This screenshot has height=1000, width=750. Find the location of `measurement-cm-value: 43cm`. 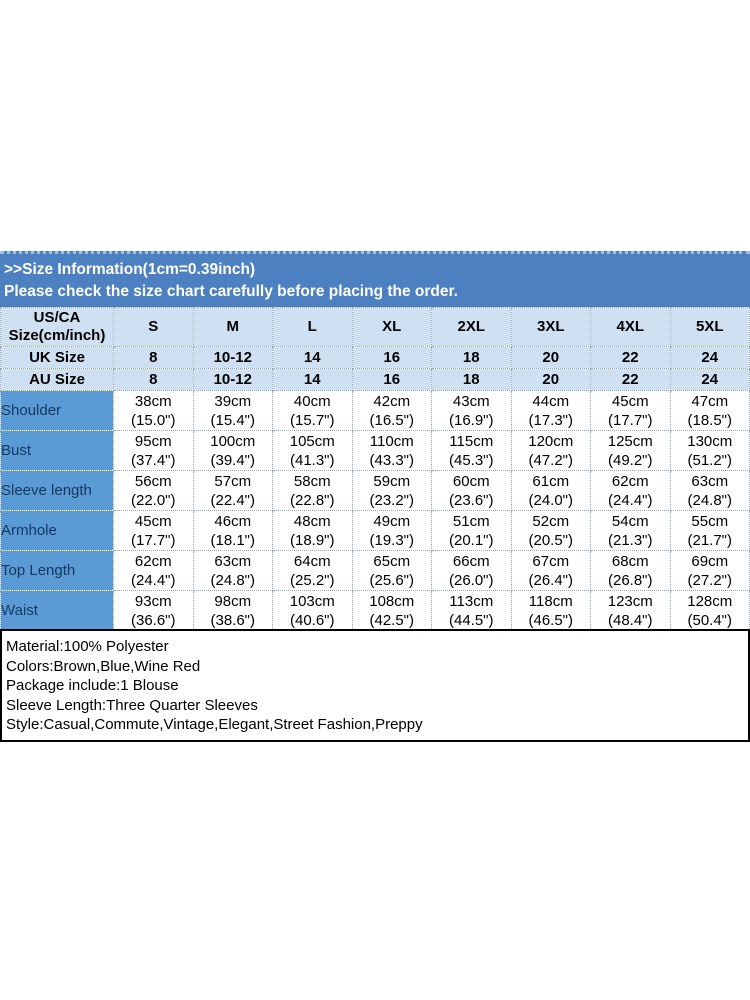

measurement-cm-value: 43cm is located at coordinates (471, 401).